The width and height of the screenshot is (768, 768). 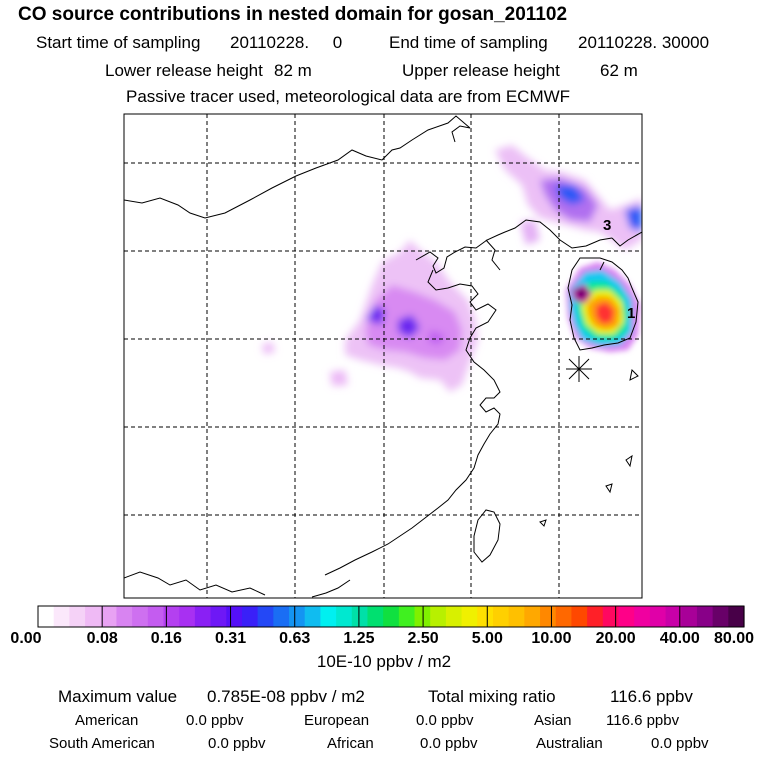 I want to click on colorbar-tick-label: 0.31, so click(x=230, y=638).